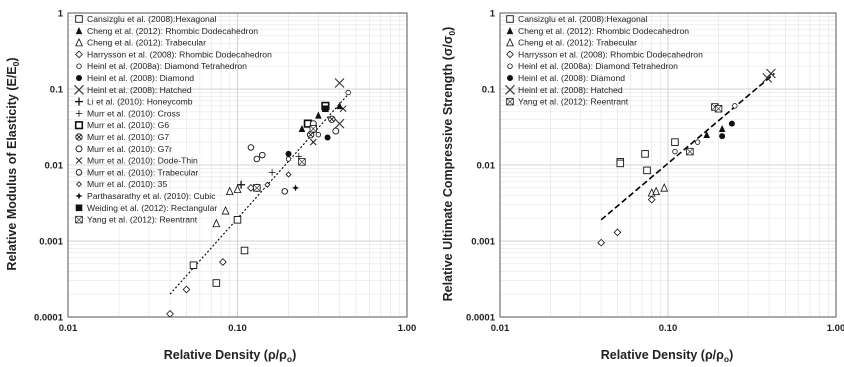  Describe the element at coordinates (79, 160) in the screenshot. I see `elasticity-legend-marker-murr-et-al-2010-dode-thin` at that location.